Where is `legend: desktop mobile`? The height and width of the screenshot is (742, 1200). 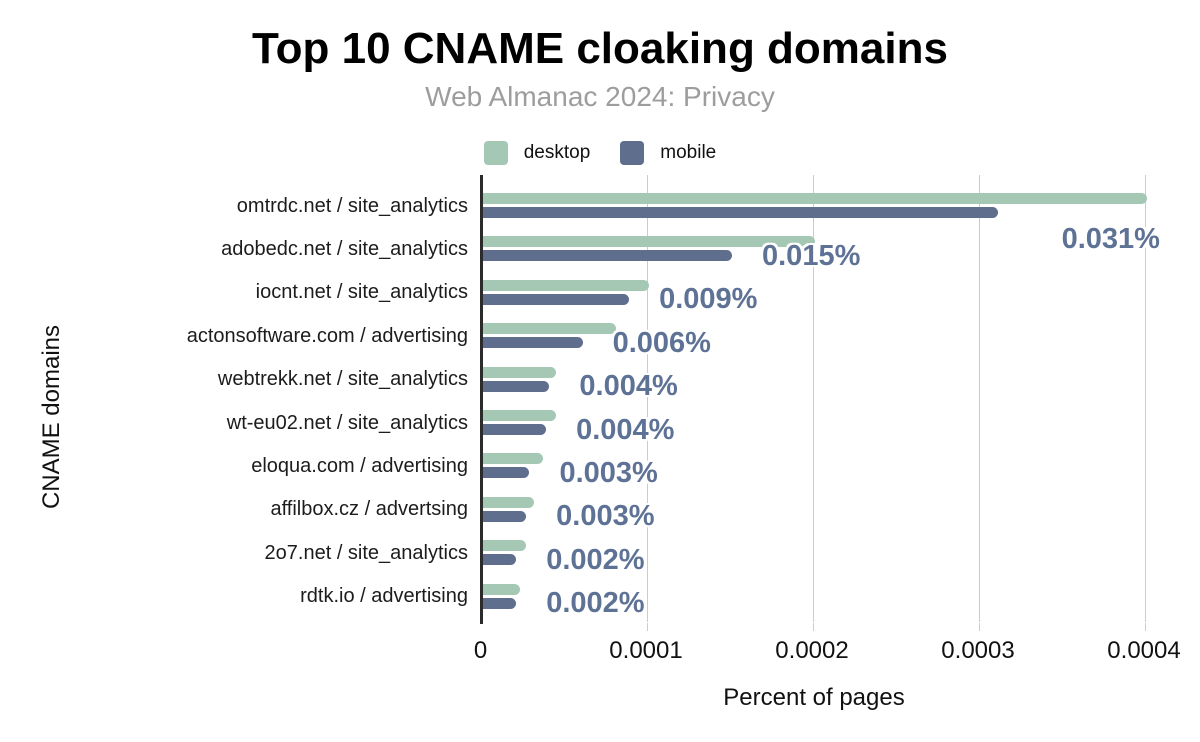
legend: desktop mobile is located at coordinates (600, 153).